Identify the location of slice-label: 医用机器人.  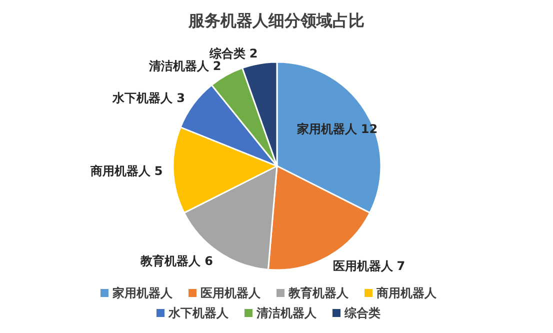
(363, 265).